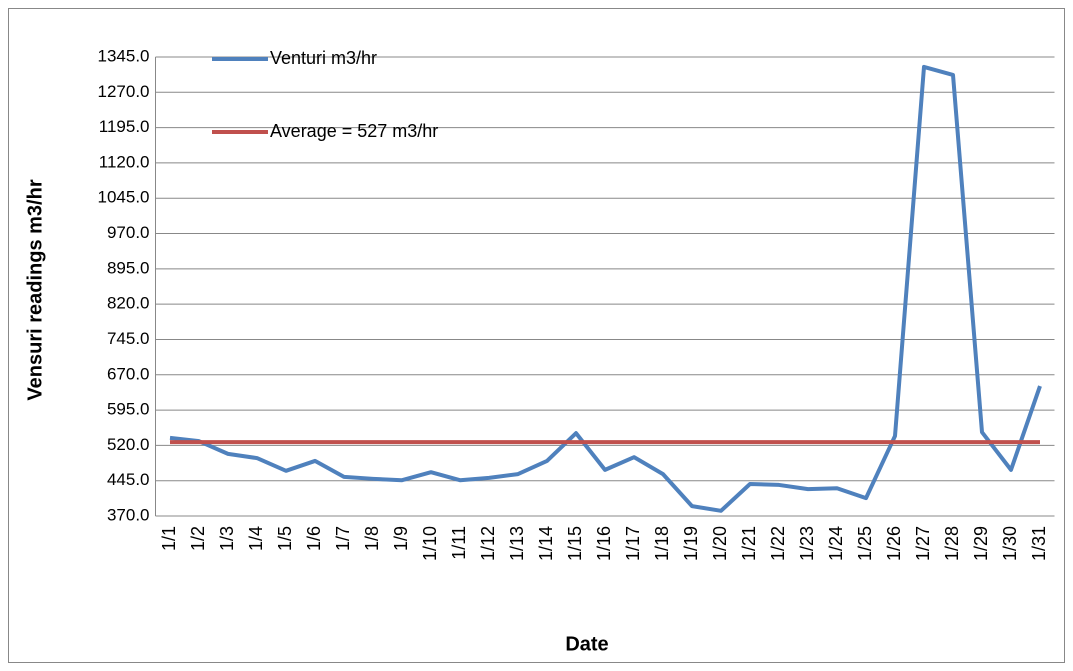  I want to click on x-tick-label: 1/4, so click(256, 538).